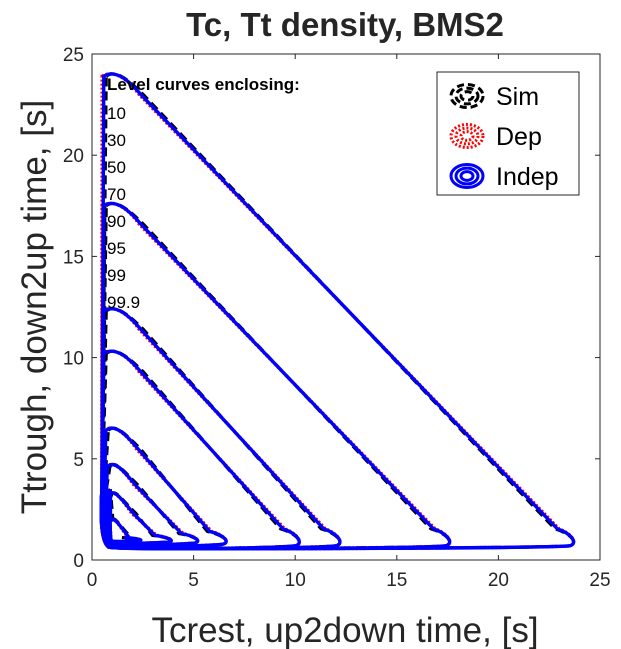  Describe the element at coordinates (517, 97) in the screenshot. I see `legend-label-sim: Sim` at that location.